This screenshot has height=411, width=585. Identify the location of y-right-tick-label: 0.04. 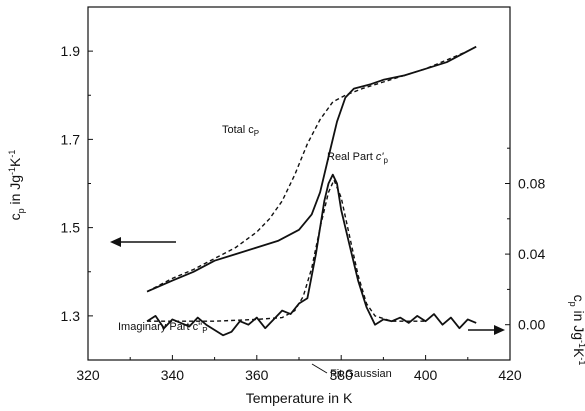
(531, 254).